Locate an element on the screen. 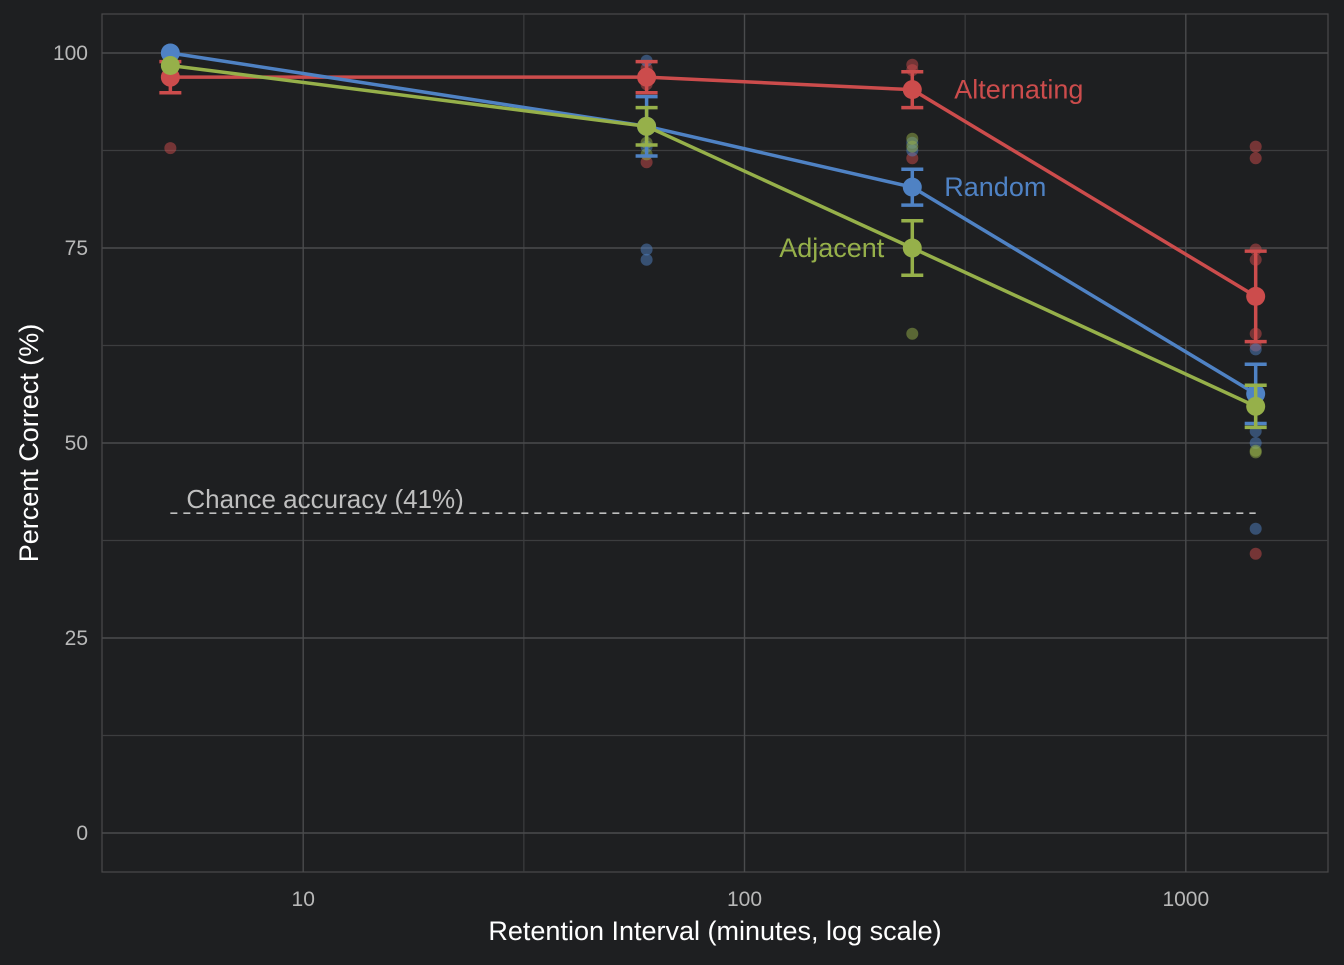  series-labels: Alternating Random Adjacent is located at coordinates (931, 169).